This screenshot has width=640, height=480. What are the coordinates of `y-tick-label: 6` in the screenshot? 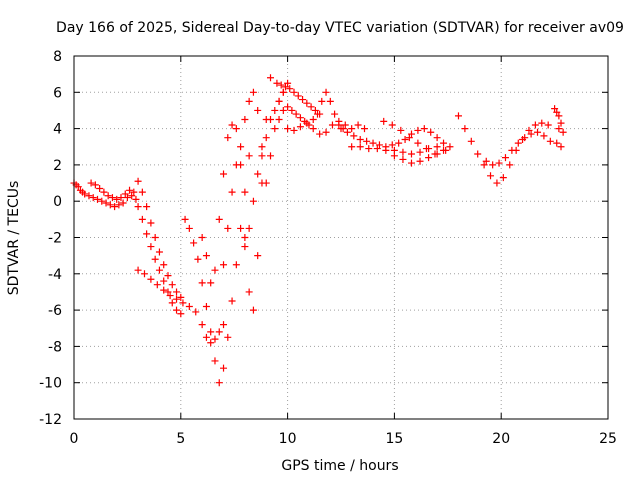 It's located at (57, 93).